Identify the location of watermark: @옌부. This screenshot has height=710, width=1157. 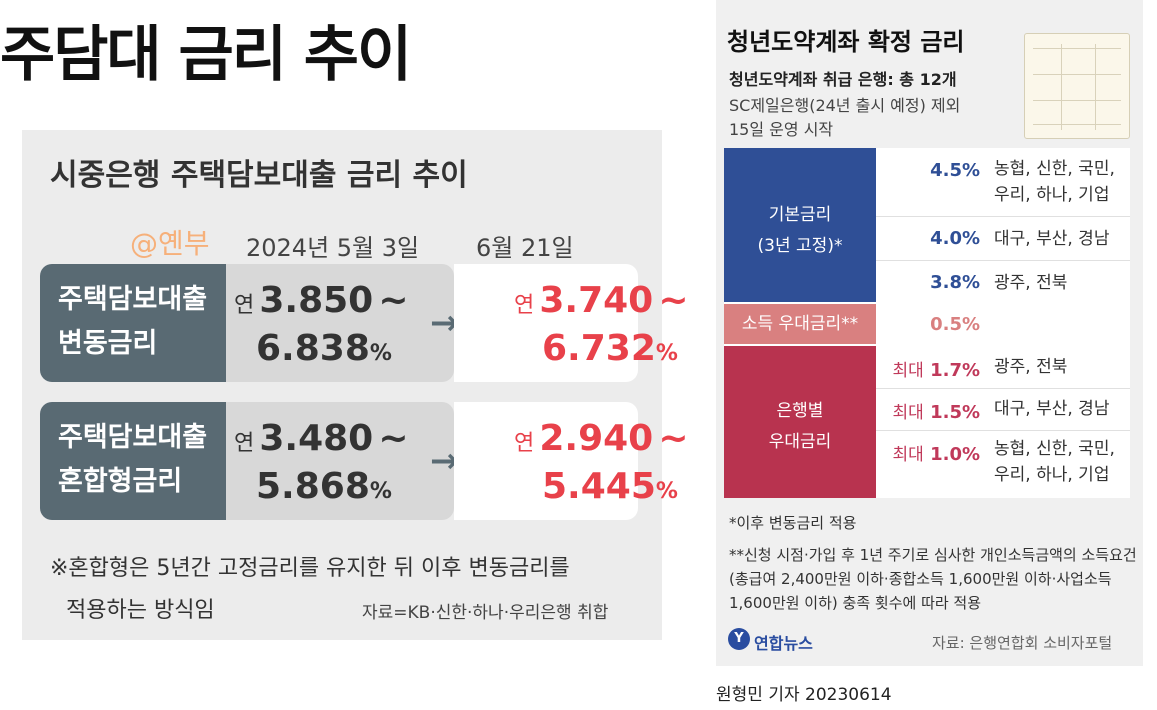
(170, 243).